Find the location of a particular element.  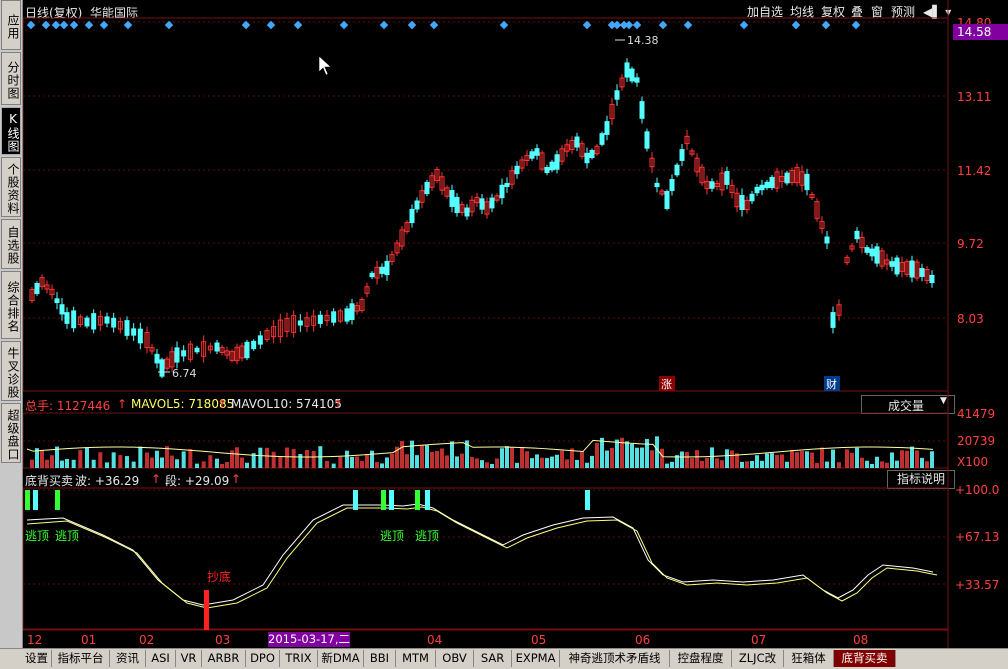

month-label: 01 is located at coordinates (89, 640).